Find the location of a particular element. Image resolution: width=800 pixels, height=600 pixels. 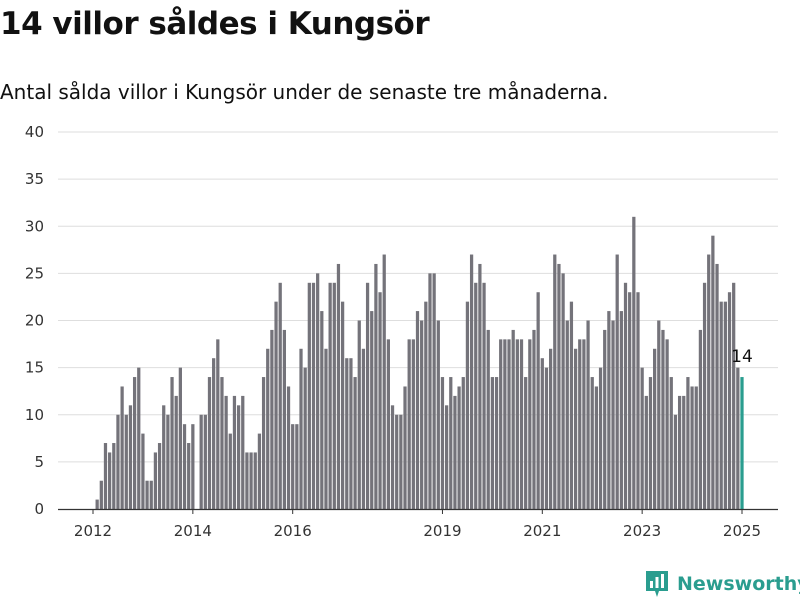

newsworthy-logo: Newsworthy is located at coordinates (722, 584).